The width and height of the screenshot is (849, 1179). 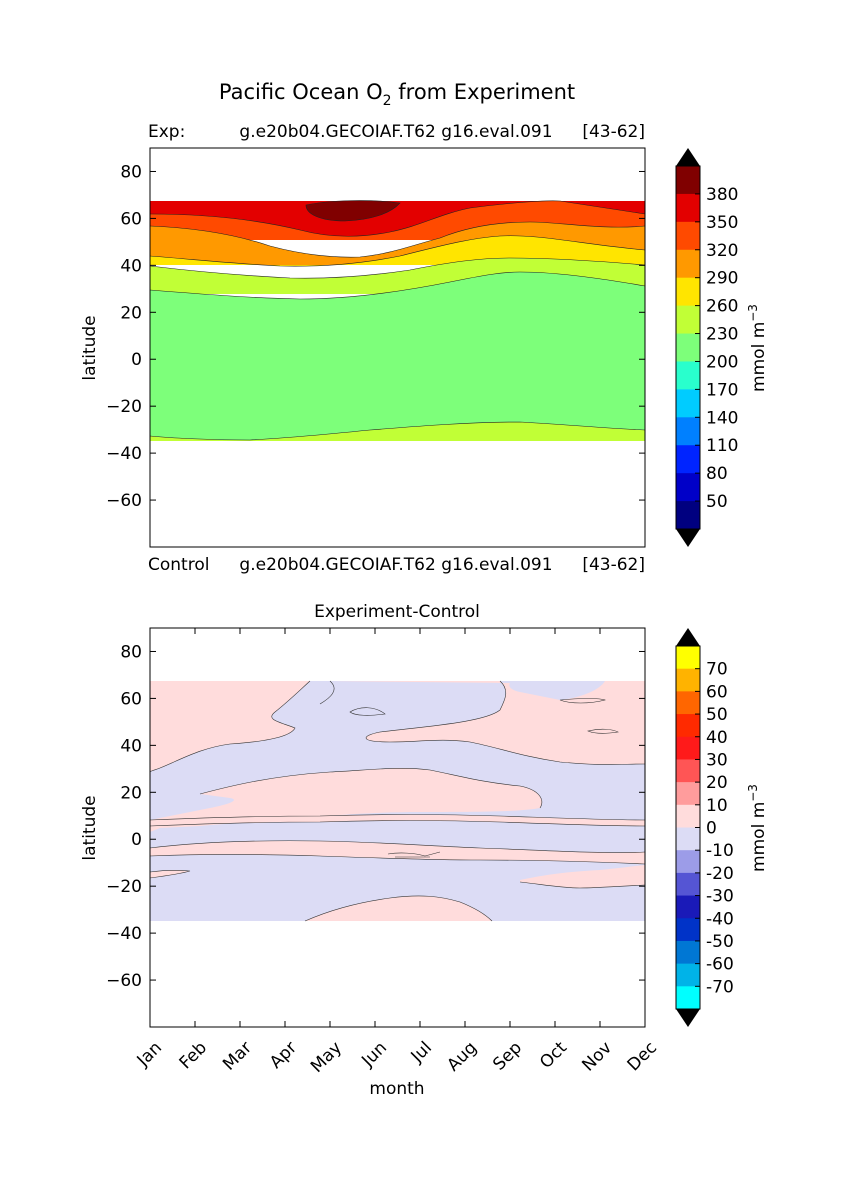 What do you see at coordinates (136, 360) in the screenshot?
I see `top-ytick-label: 0` at bounding box center [136, 360].